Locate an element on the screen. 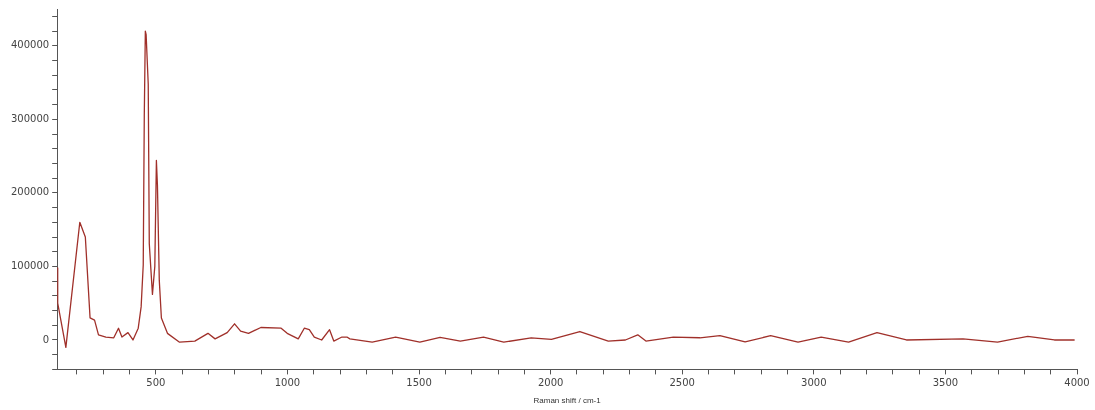 This screenshot has width=1095, height=410. x-tick-label: 1000 is located at coordinates (287, 382).